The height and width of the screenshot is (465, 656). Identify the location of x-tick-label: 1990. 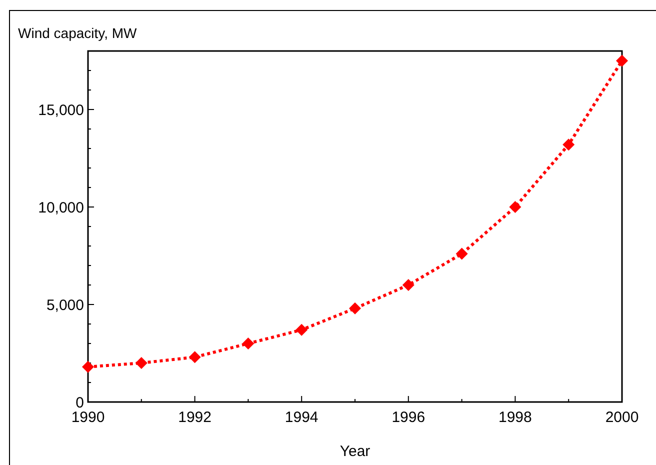
(88, 417).